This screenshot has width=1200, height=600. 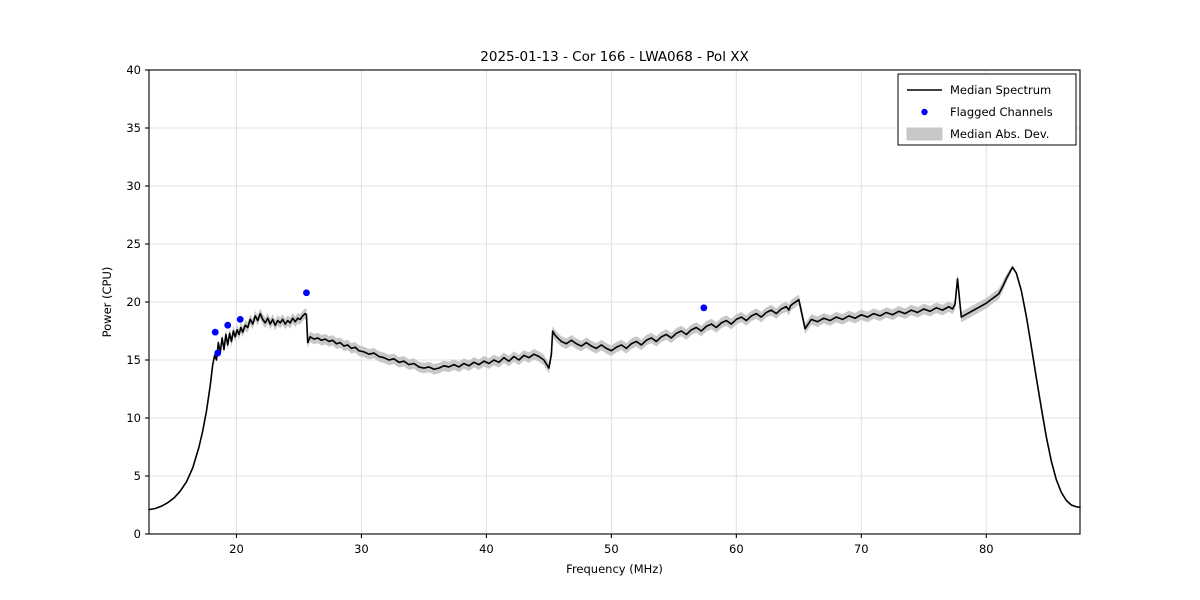 What do you see at coordinates (133, 244) in the screenshot?
I see `y-tick-label: 25` at bounding box center [133, 244].